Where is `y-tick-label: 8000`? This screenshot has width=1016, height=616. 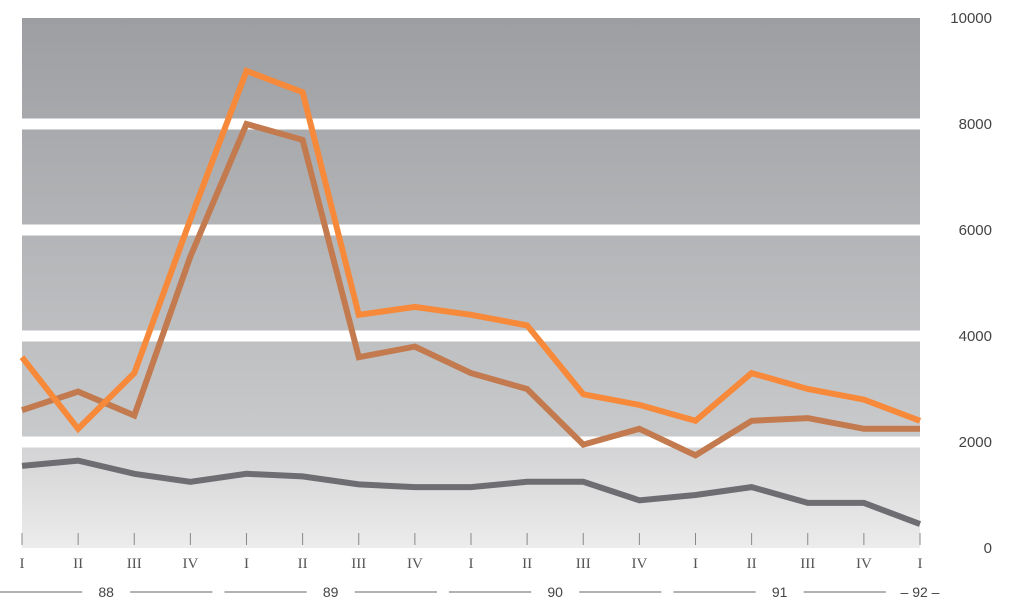
y-tick-label: 8000 is located at coordinates (975, 124).